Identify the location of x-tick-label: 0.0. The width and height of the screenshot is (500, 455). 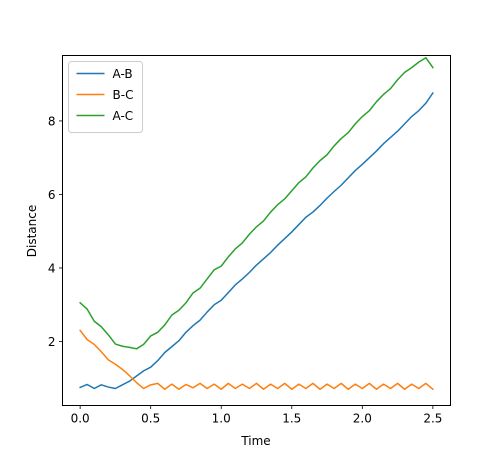
(80, 419).